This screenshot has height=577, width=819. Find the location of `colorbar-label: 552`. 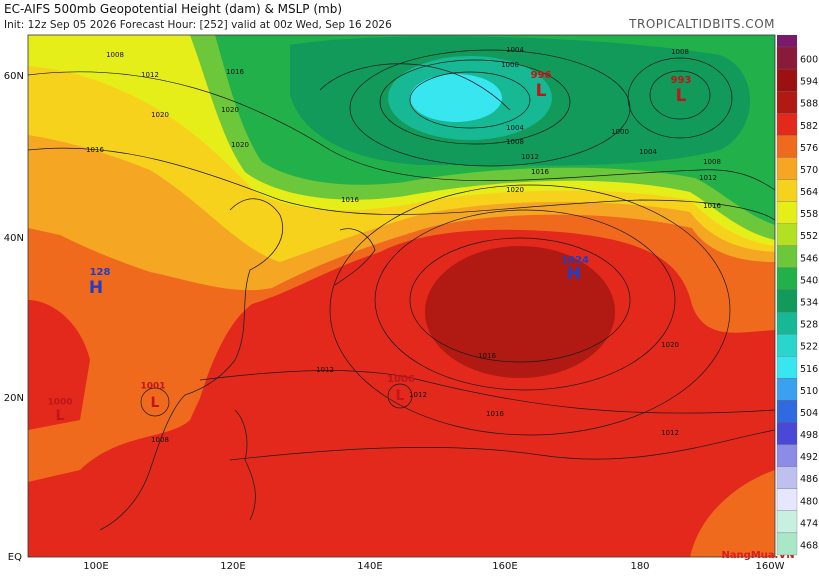

colorbar-label: 552 is located at coordinates (809, 236).